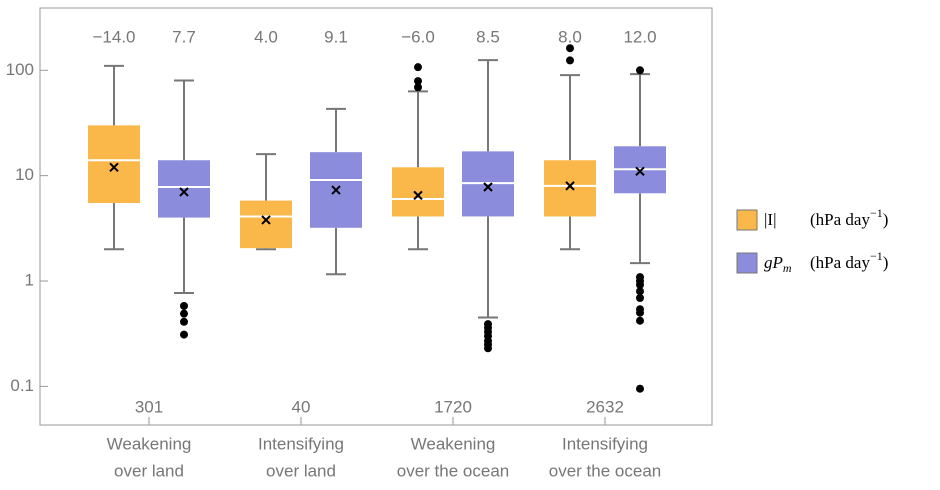 The image size is (940, 490). I want to click on top-label: 9.1, so click(336, 36).